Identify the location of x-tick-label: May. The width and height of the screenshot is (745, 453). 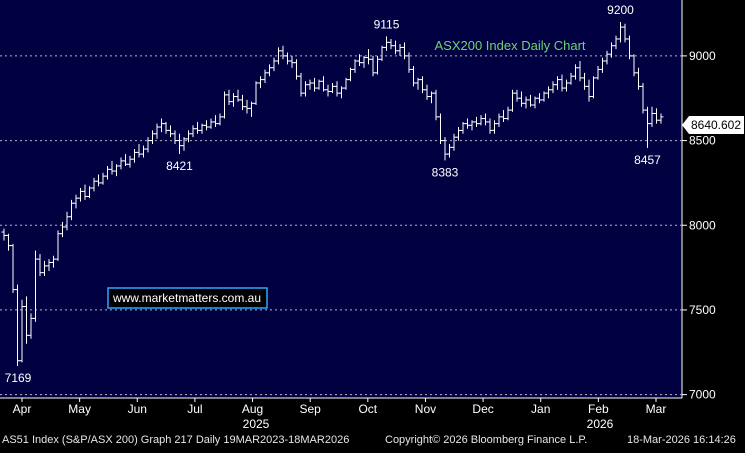
(79, 409).